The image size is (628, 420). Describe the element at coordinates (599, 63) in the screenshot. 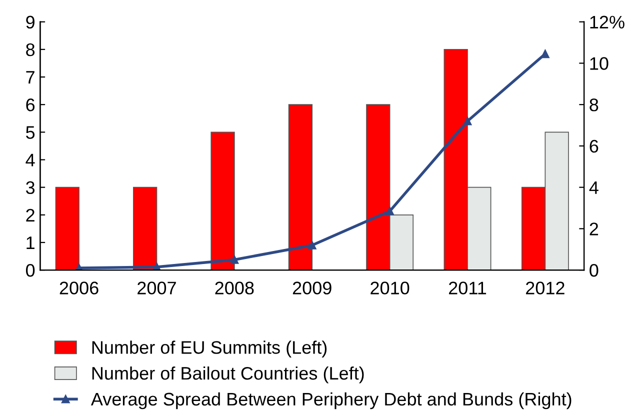

I see `y2-tick-label: 10` at that location.